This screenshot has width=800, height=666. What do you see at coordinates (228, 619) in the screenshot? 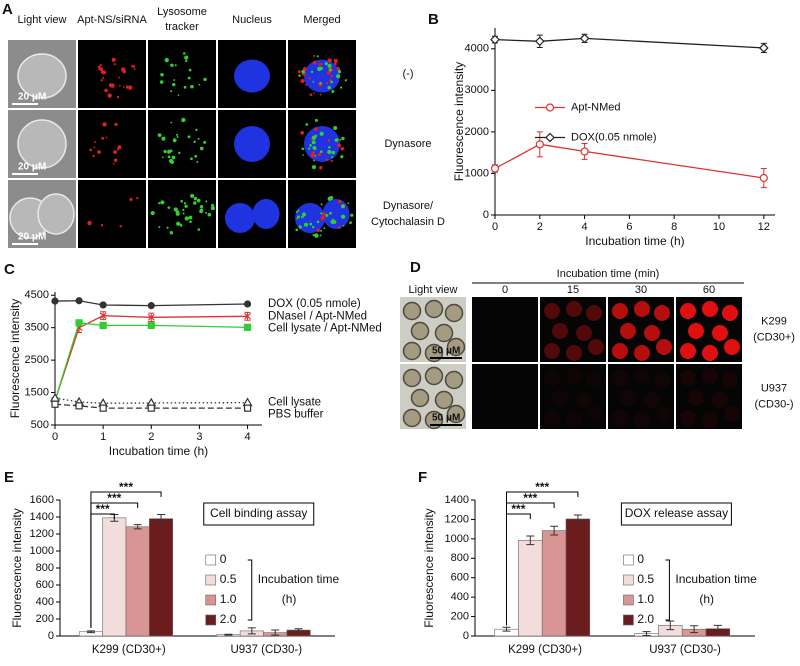
I see `legend-label: 2.0` at bounding box center [228, 619].